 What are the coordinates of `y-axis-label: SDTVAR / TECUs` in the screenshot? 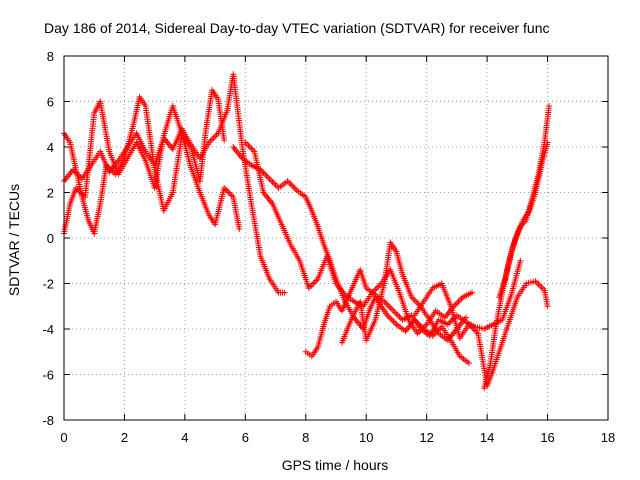 It's located at (14, 240).